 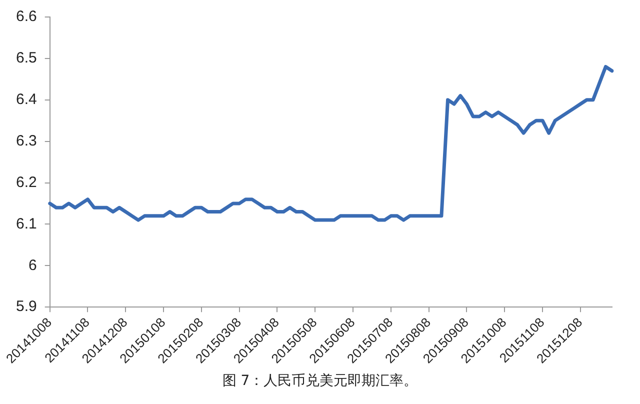 What do you see at coordinates (320, 381) in the screenshot?
I see `caption: 图 7：人民币兑美元即期汇率。` at bounding box center [320, 381].